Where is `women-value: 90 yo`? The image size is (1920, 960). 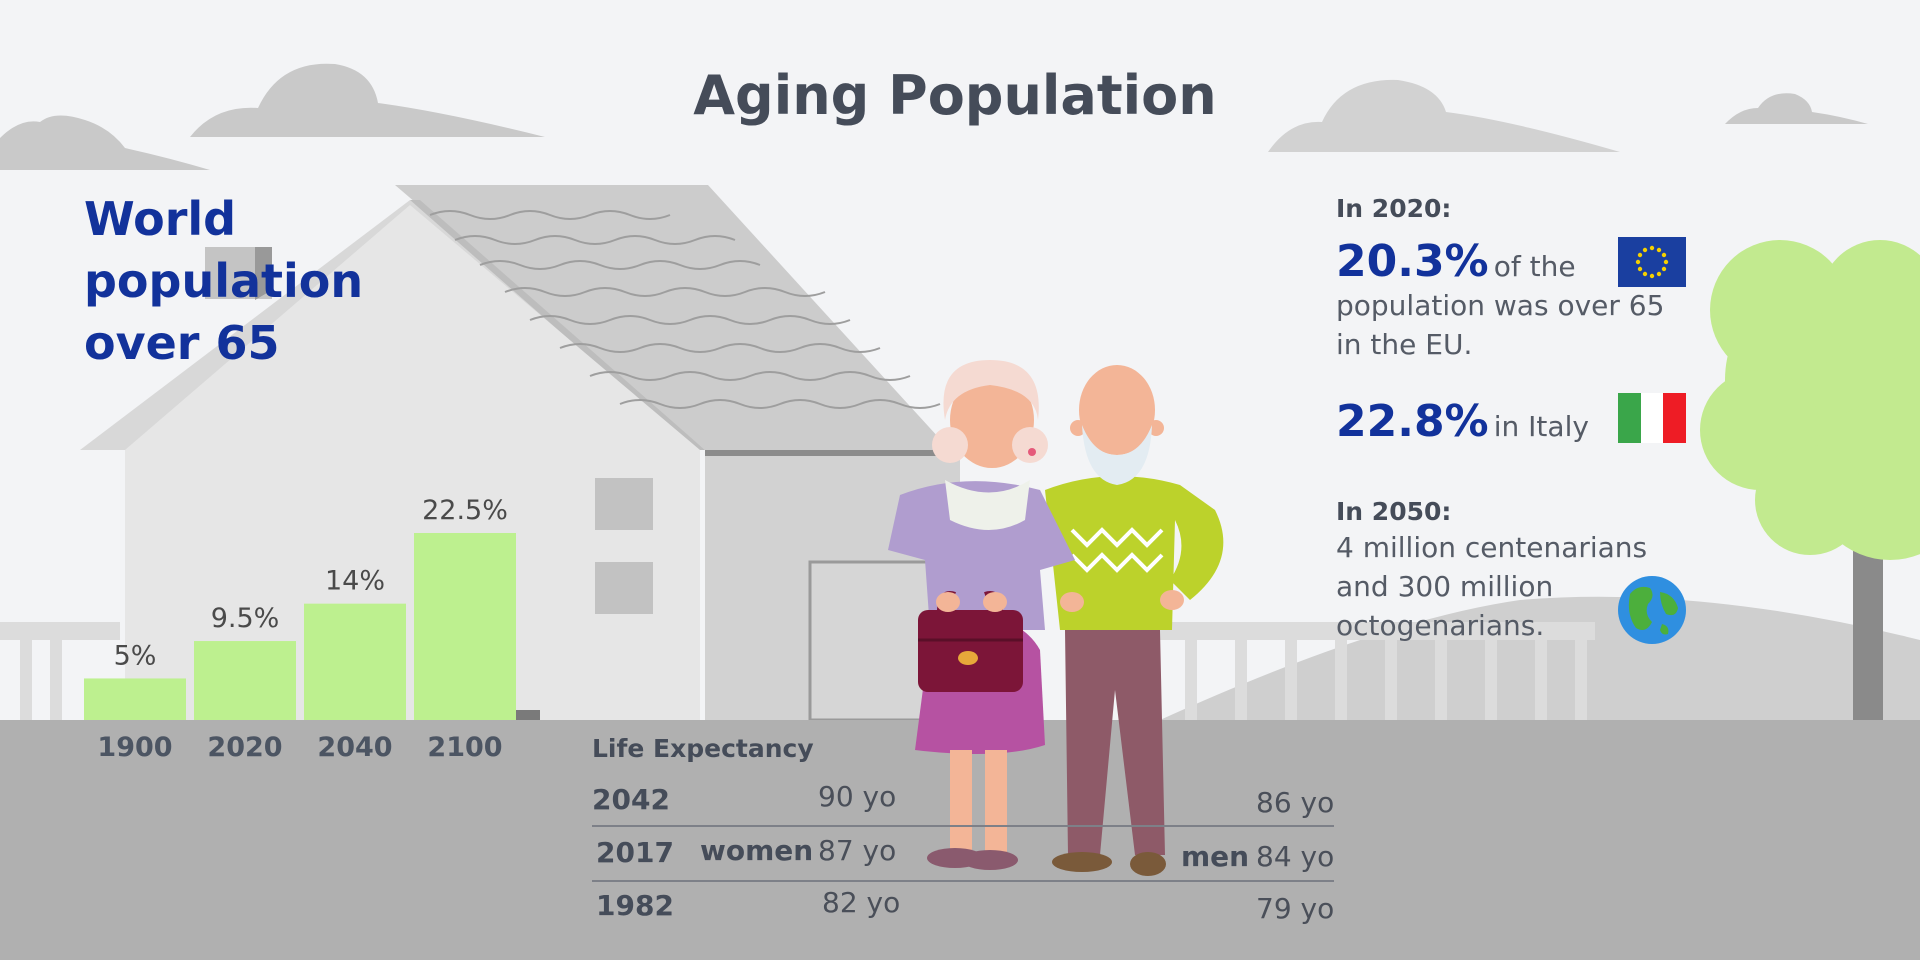 women-value: 90 yo is located at coordinates (857, 796).